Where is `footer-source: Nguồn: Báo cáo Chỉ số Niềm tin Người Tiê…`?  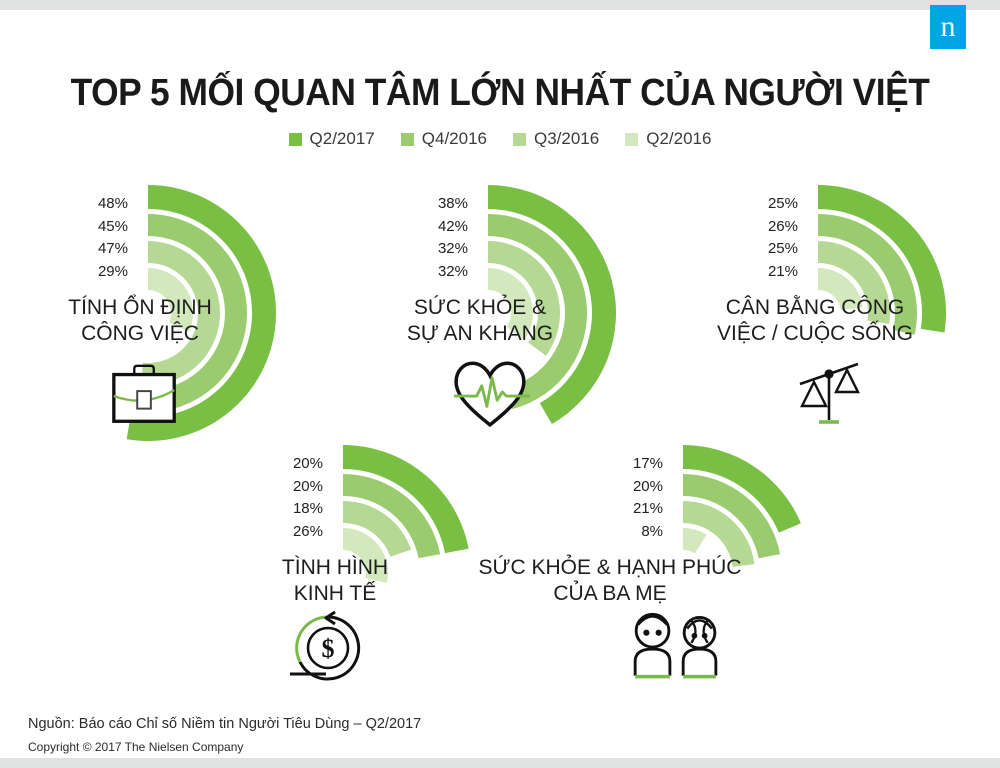
footer-source: Nguồn: Báo cáo Chỉ số Niềm tin Người Tiê… is located at coordinates (225, 724).